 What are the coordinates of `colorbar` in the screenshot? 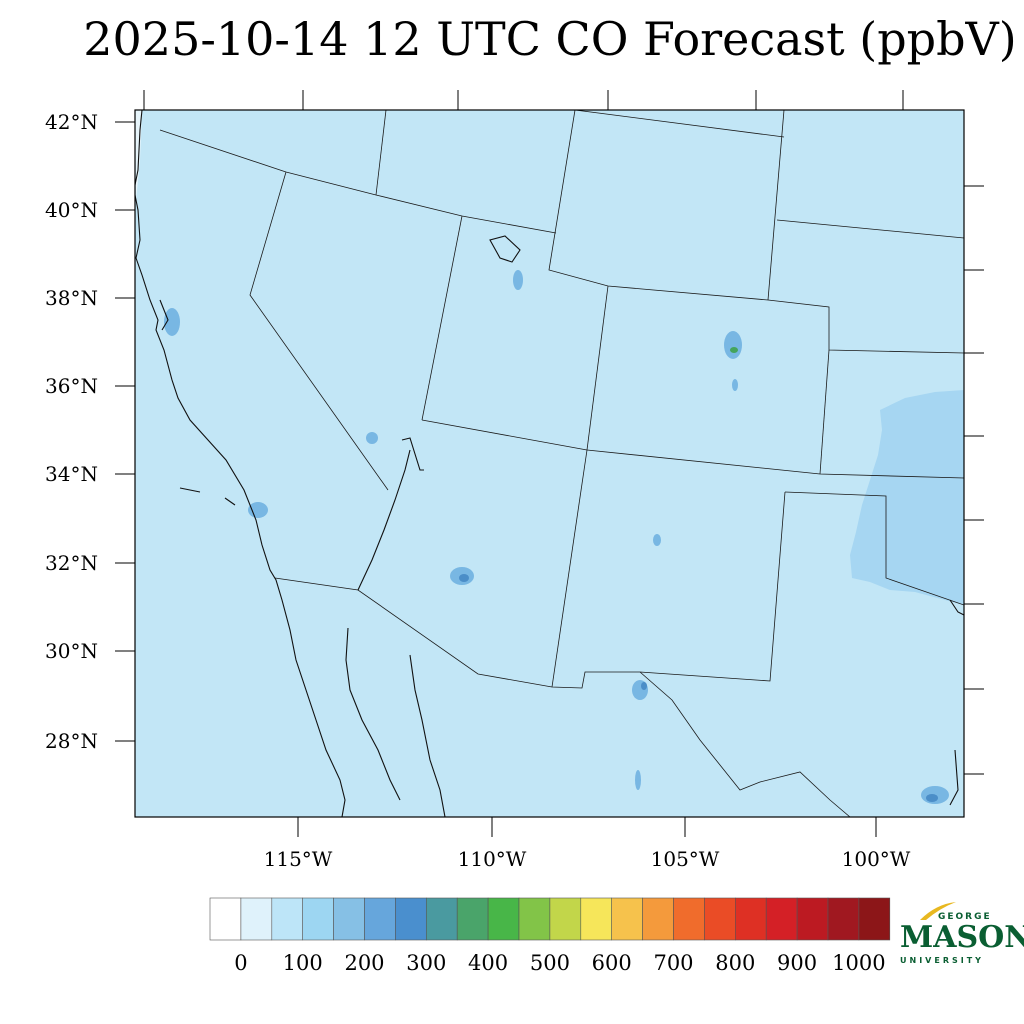 It's located at (550, 919).